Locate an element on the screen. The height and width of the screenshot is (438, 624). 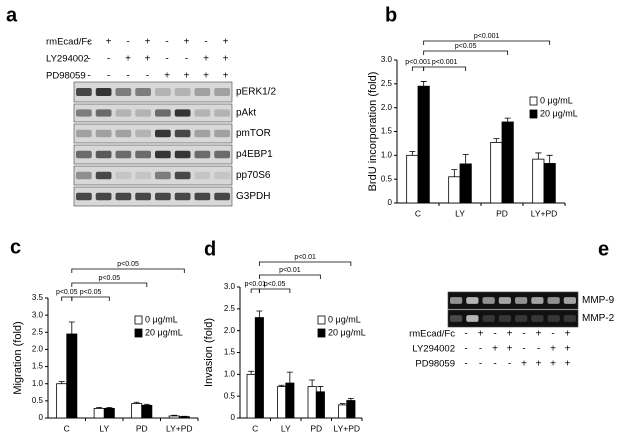
significance-label: p<0.05 is located at coordinates (110, 278).